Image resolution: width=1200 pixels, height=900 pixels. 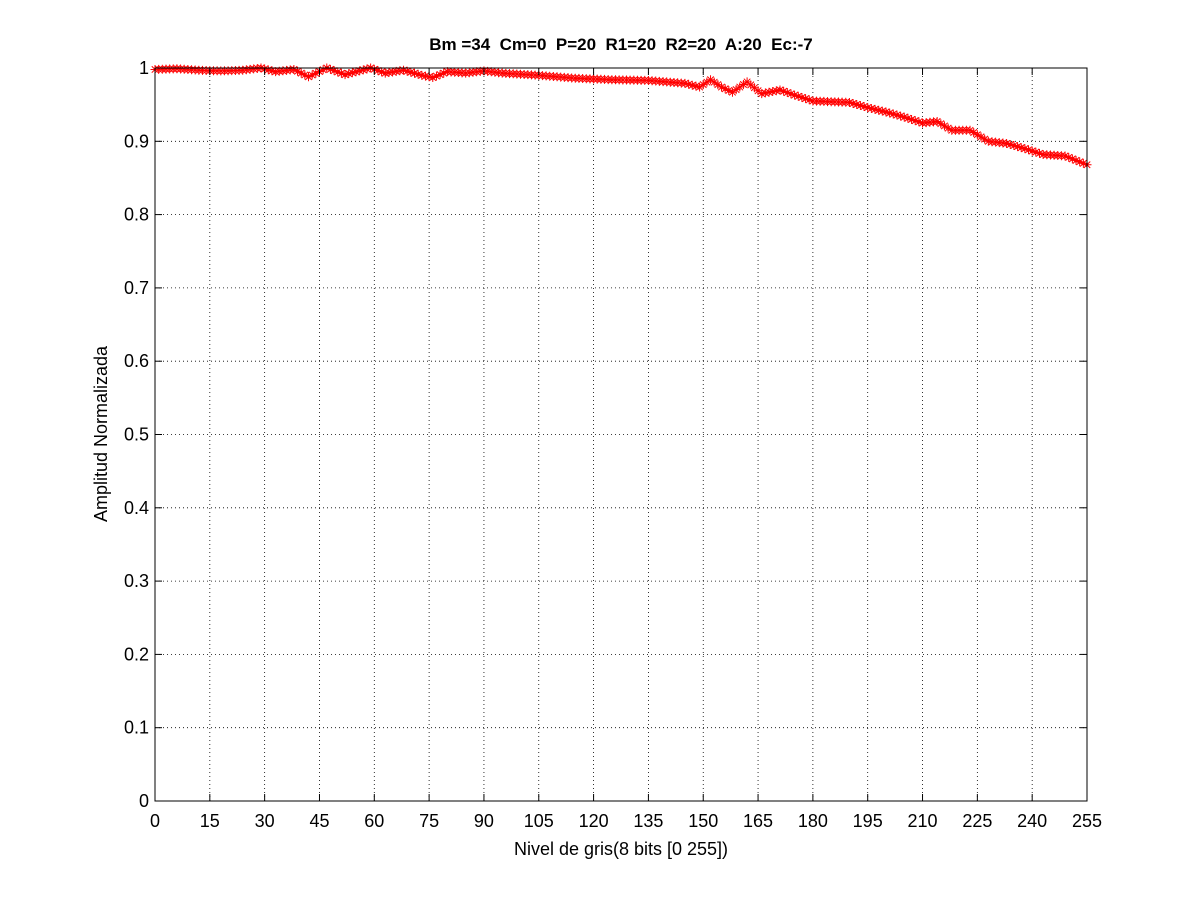 What do you see at coordinates (136, 508) in the screenshot?
I see `y-tick-label: 0.4` at bounding box center [136, 508].